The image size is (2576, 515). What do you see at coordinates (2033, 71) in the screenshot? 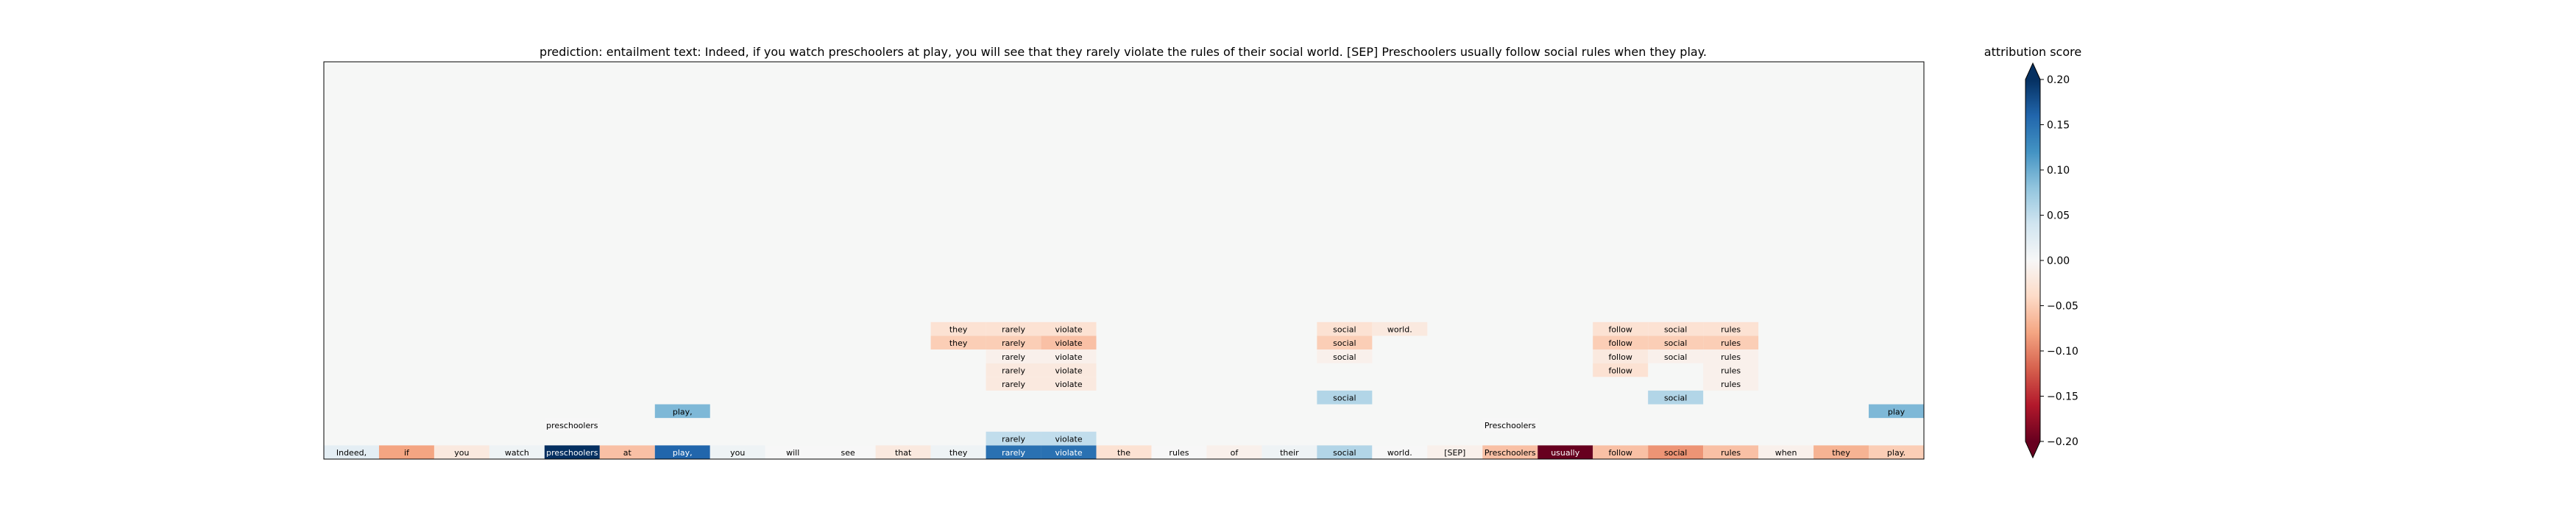
I see `colorbar-extend-max` at bounding box center [2033, 71].